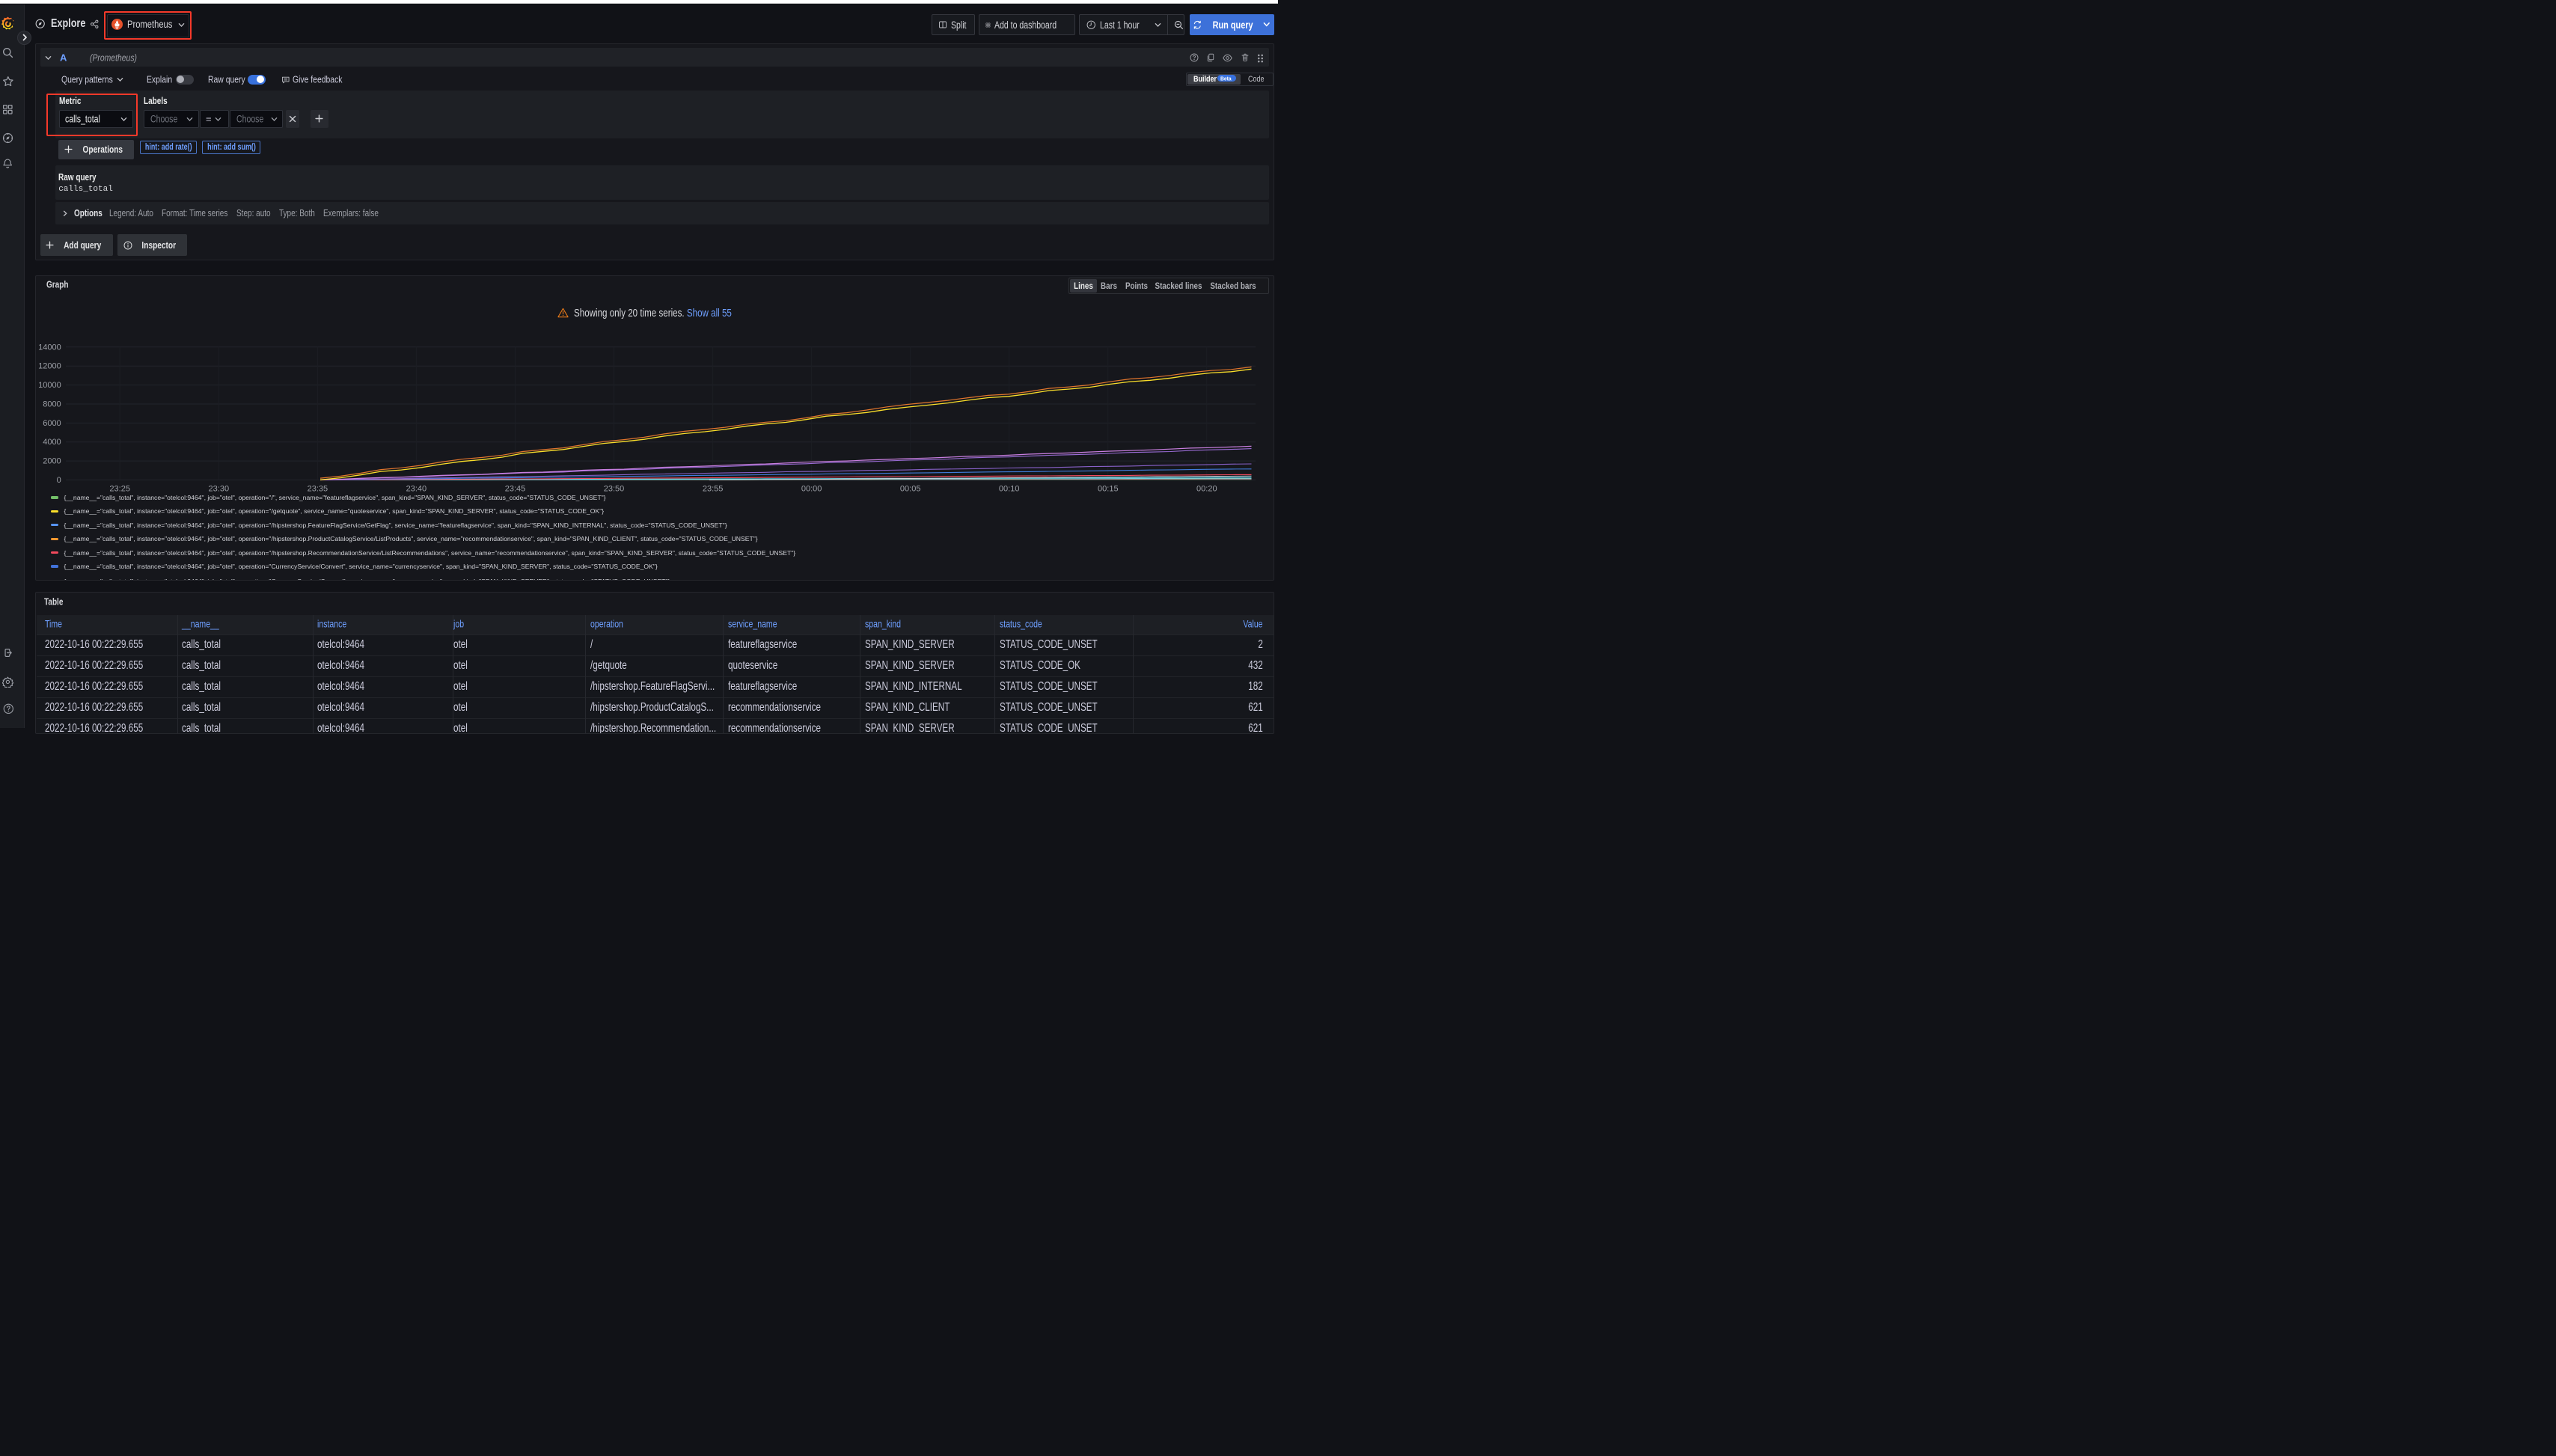 This screenshot has width=2556, height=1456. I want to click on svg-text: 23:30, so click(219, 488).